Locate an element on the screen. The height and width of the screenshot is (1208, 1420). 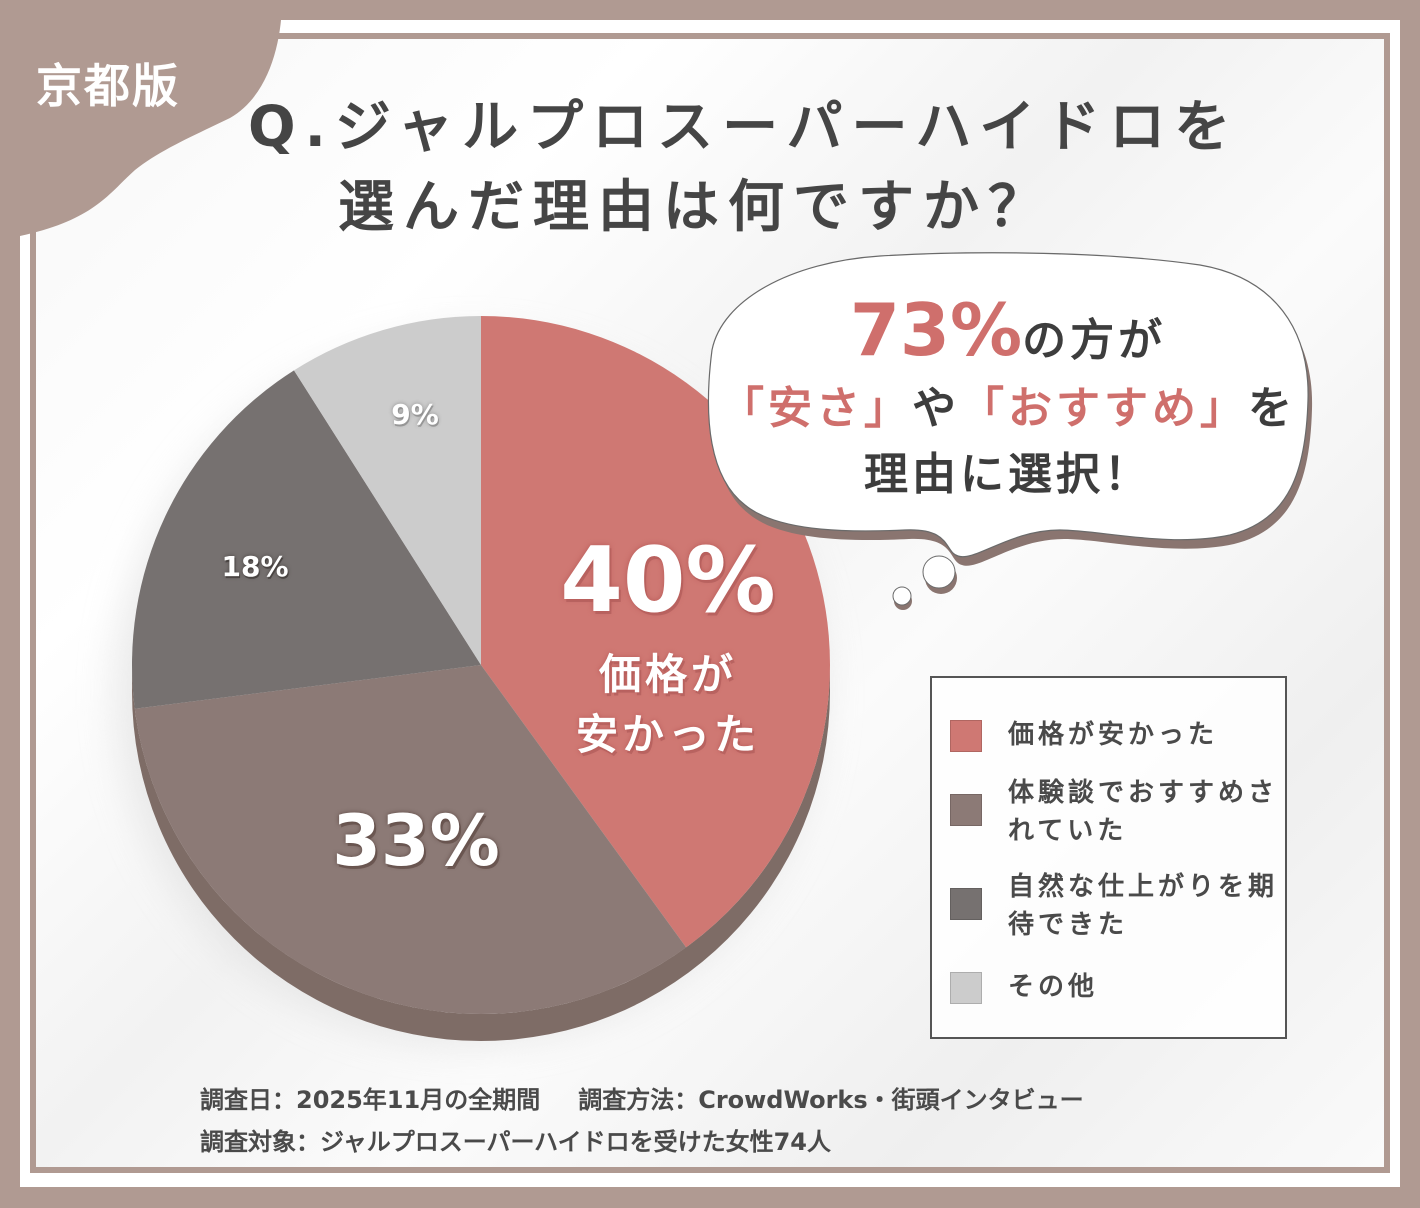
legend-swatch-price is located at coordinates (966, 736).